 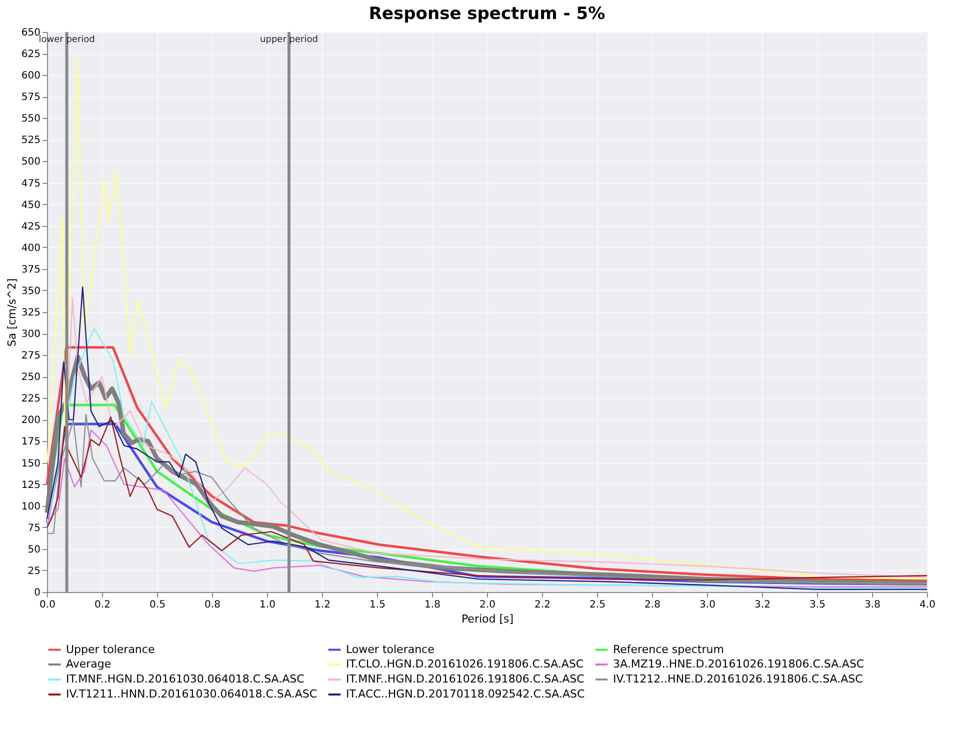 What do you see at coordinates (30, 334) in the screenshot?
I see `y-tick-label: 300` at bounding box center [30, 334].